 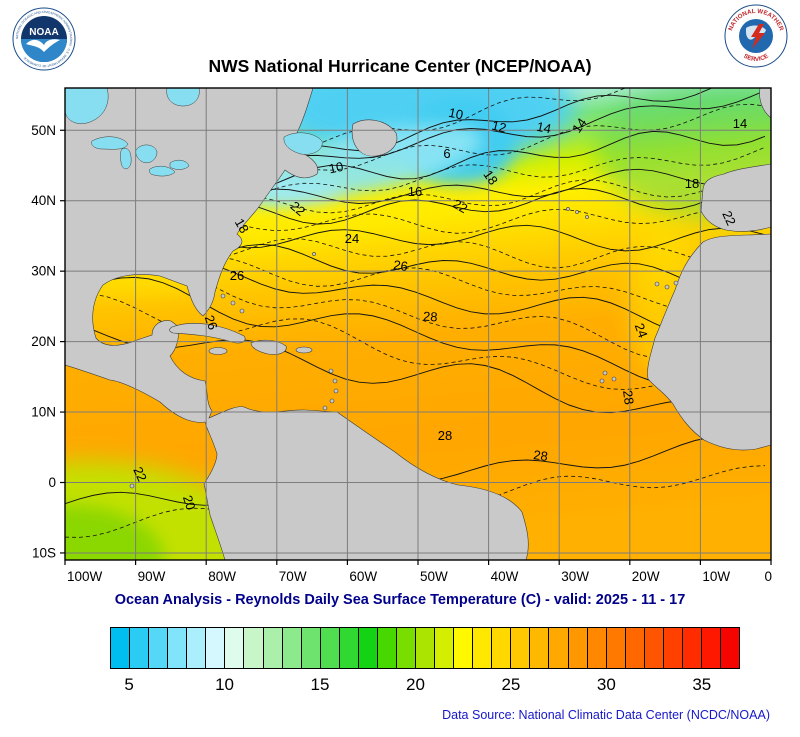 What do you see at coordinates (434, 576) in the screenshot?
I see `x-axis-label: 50W` at bounding box center [434, 576].